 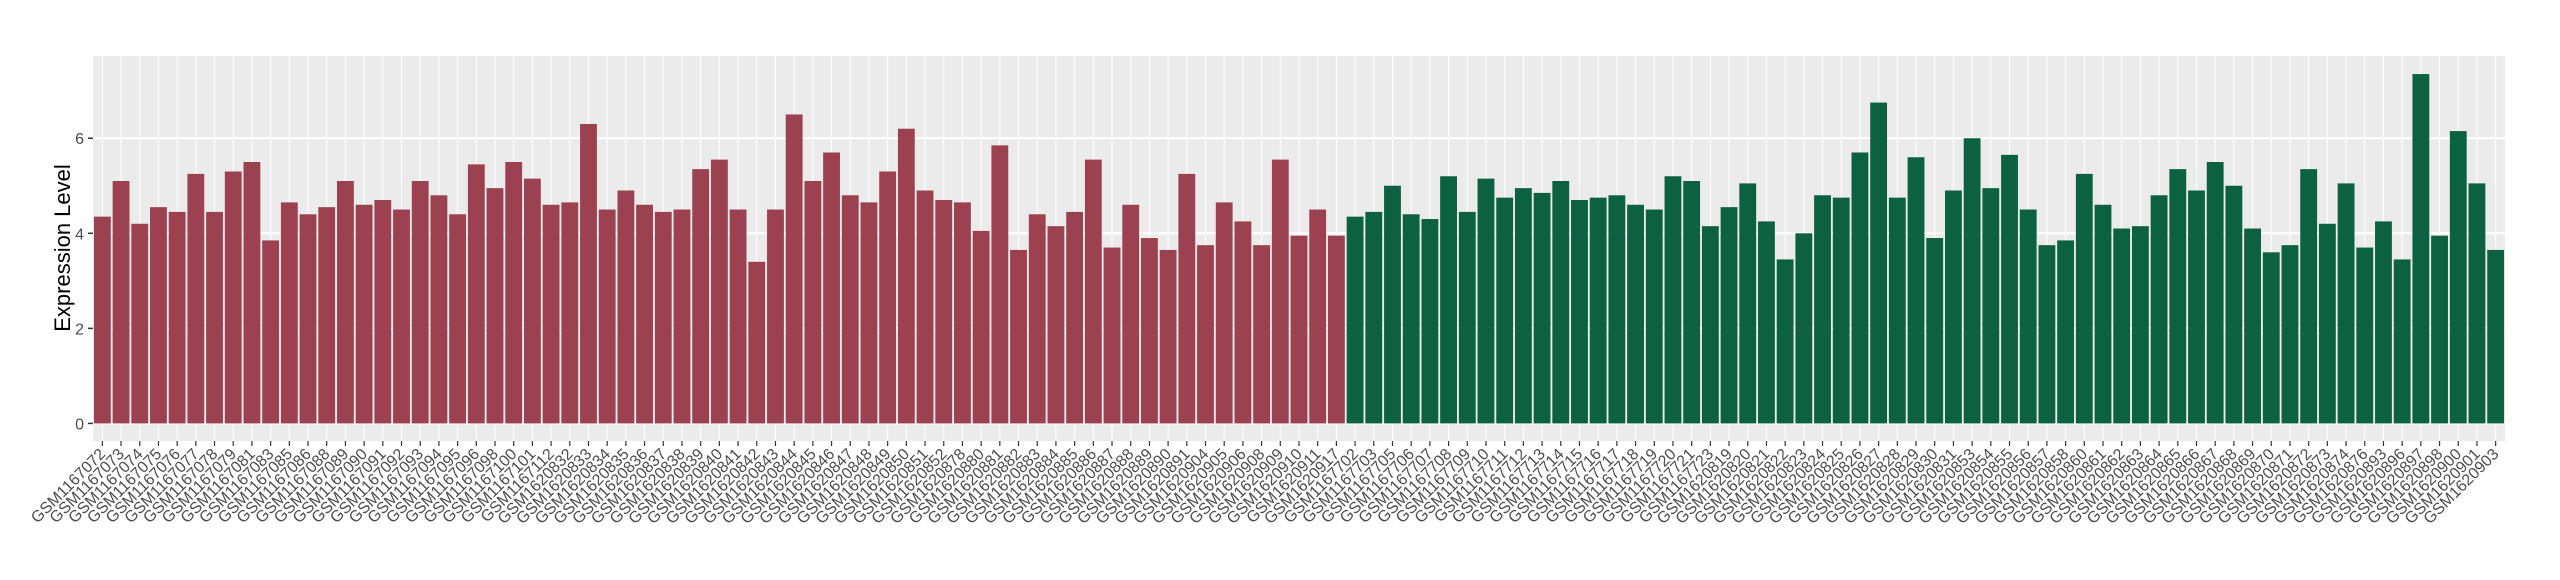 I want to click on y-tick-label: 0, so click(x=79, y=424).